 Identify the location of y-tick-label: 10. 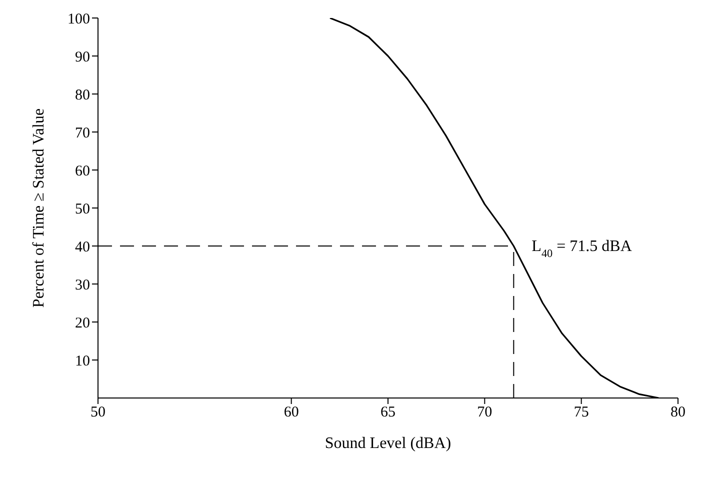
(82, 361).